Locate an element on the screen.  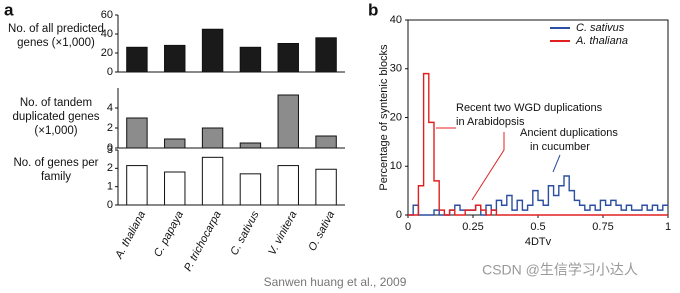
y-tick-label: 4 is located at coordinates (110, 108).